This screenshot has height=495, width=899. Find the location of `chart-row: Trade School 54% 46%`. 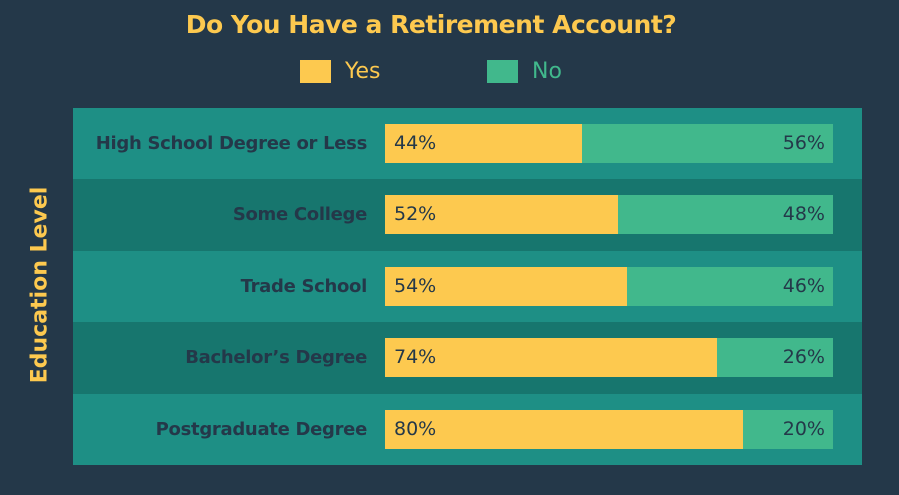

chart-row: Trade School 54% 46% is located at coordinates (467, 286).